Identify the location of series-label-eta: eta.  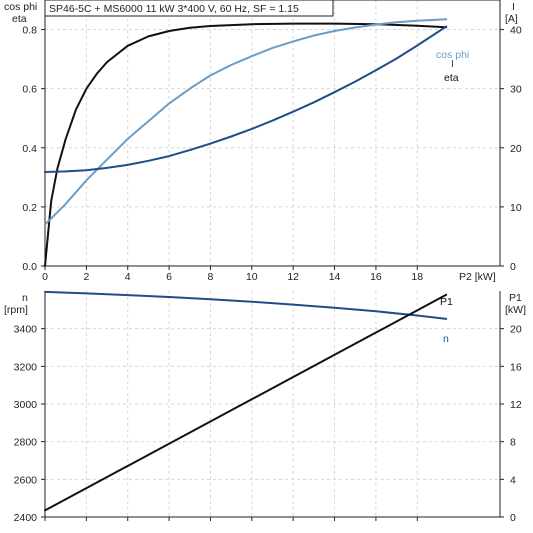
(451, 78).